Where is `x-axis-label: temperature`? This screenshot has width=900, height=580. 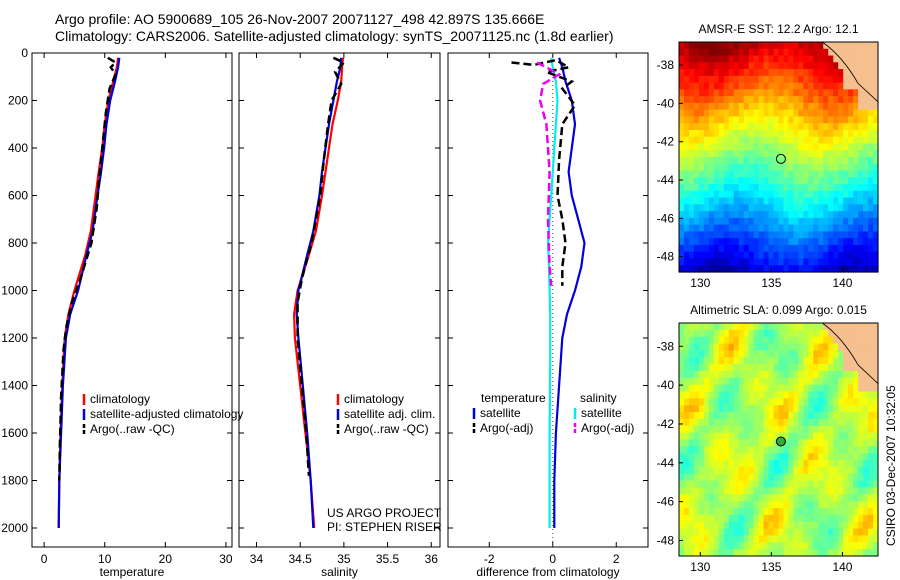 x-axis-label: temperature is located at coordinates (132, 572).